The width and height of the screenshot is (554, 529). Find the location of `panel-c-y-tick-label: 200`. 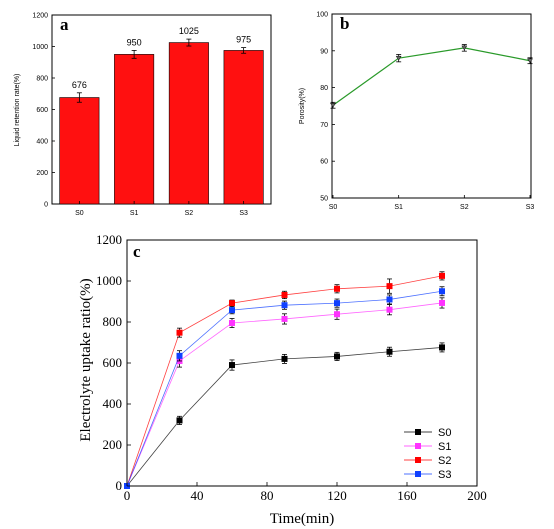

panel-c-y-tick-label: 200 is located at coordinates (113, 444).